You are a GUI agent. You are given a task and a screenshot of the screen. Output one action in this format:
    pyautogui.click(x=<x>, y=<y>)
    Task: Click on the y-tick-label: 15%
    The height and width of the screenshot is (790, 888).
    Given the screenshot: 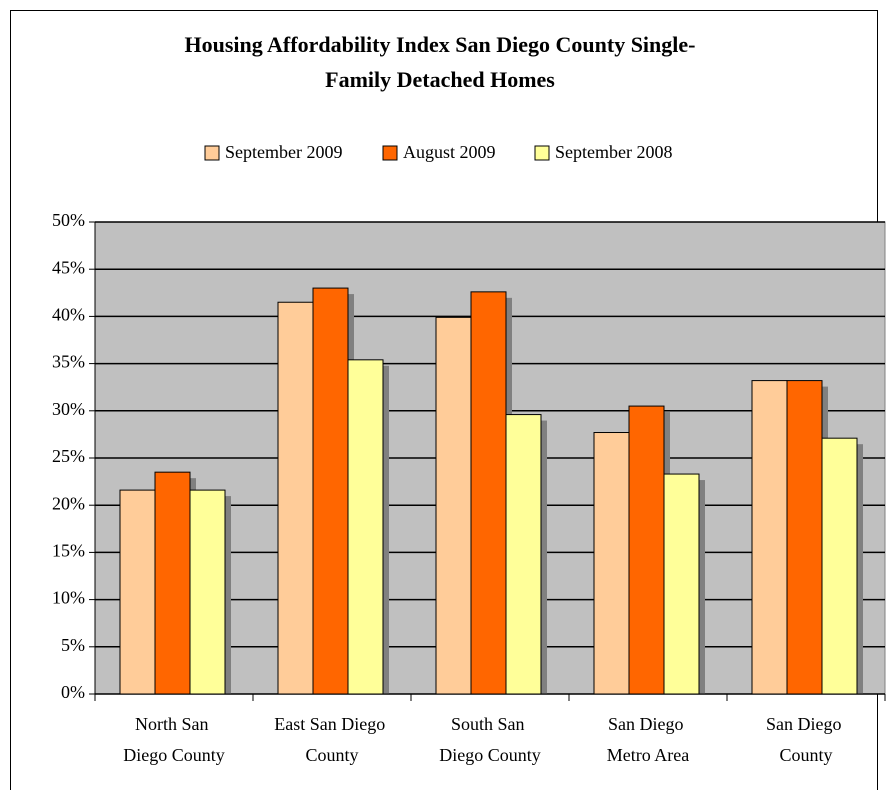 What is the action you would take?
    pyautogui.click(x=68, y=551)
    